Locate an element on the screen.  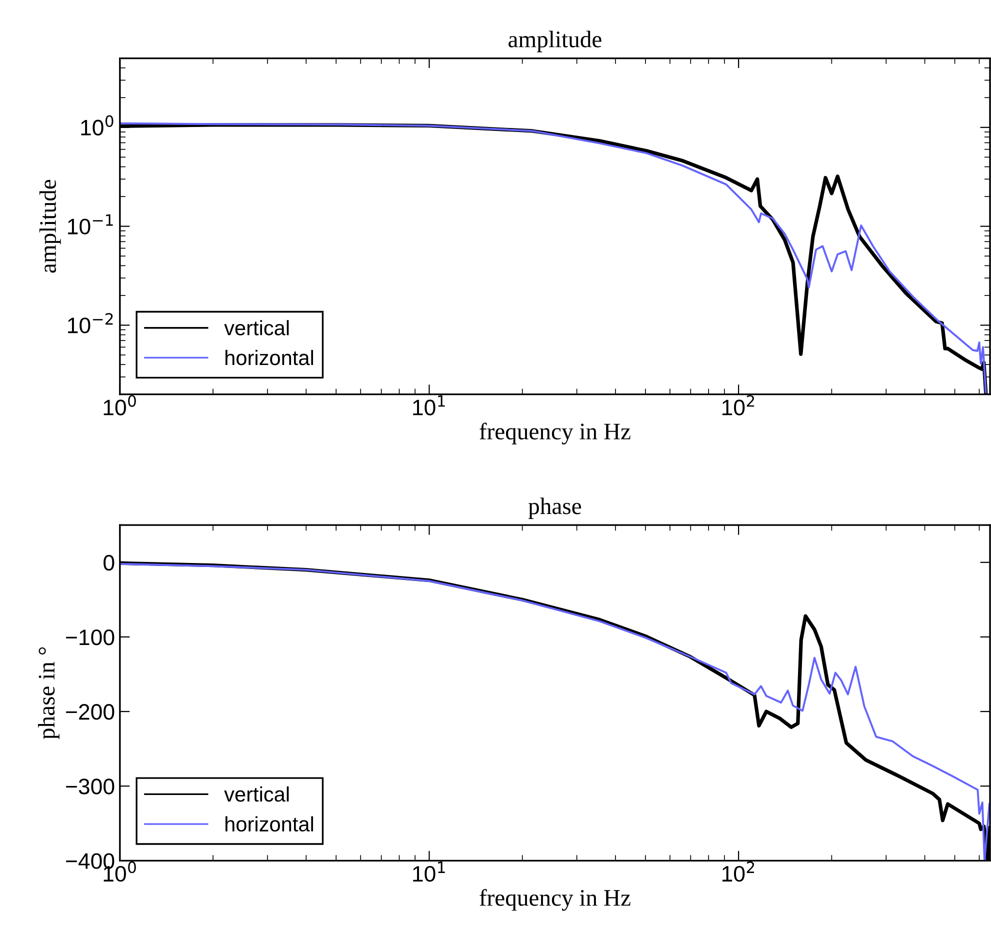
chart-title: phase is located at coordinates (555, 508).